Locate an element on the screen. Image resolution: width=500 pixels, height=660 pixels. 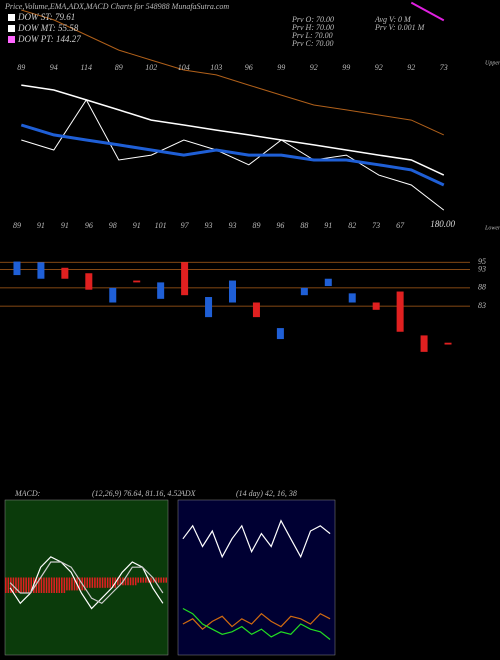
x-tick-label: 67 is located at coordinates (400, 225).